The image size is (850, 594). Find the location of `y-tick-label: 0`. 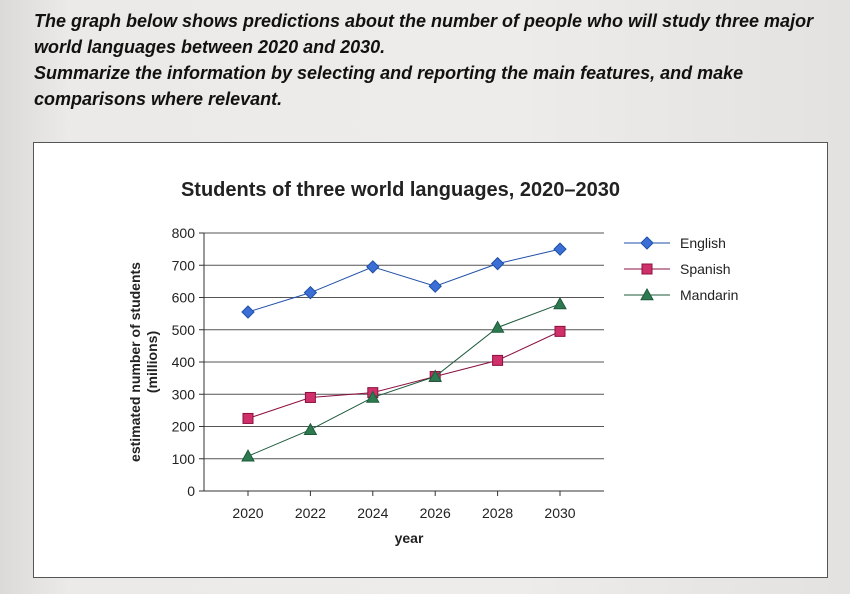

y-tick-label: 0 is located at coordinates (191, 491).